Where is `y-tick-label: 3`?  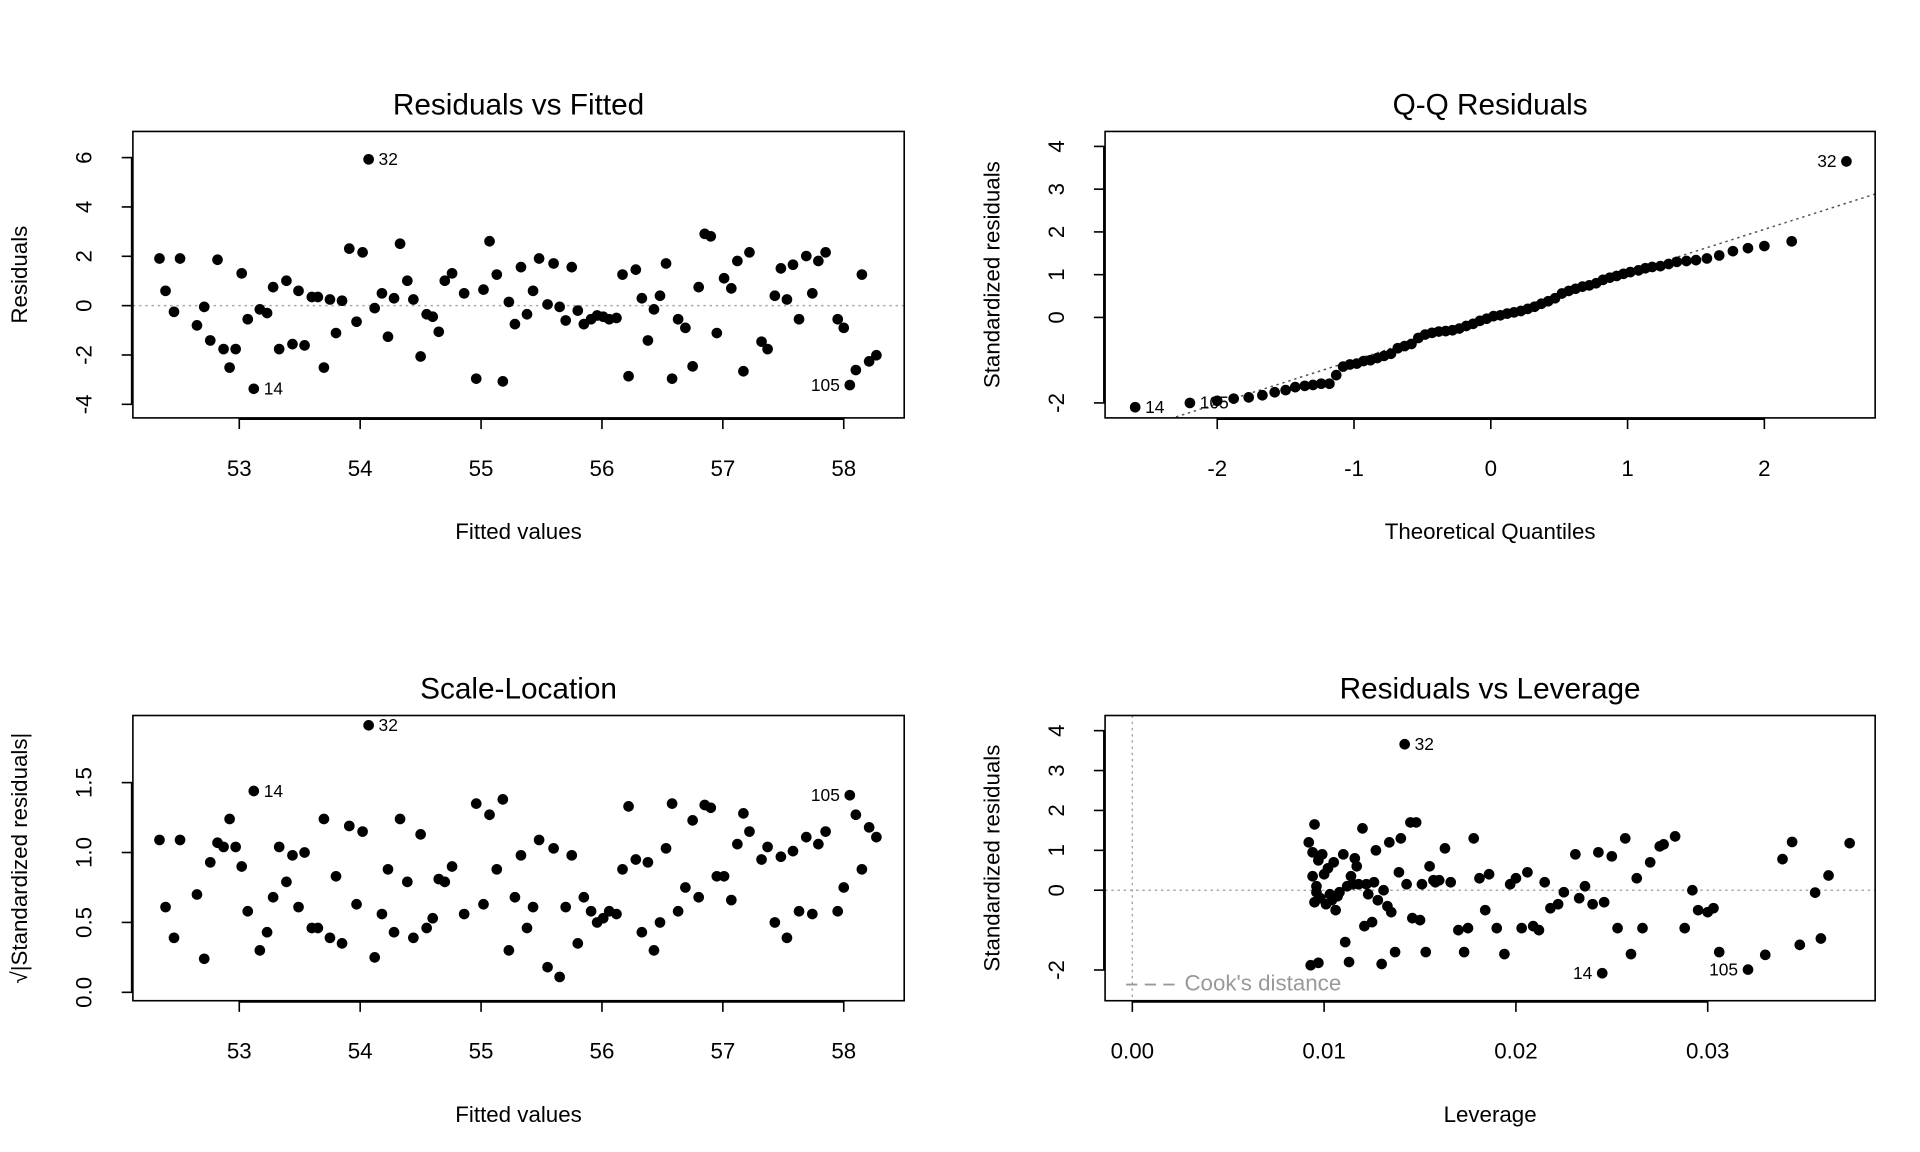
y-tick-label: 3 is located at coordinates (1056, 189).